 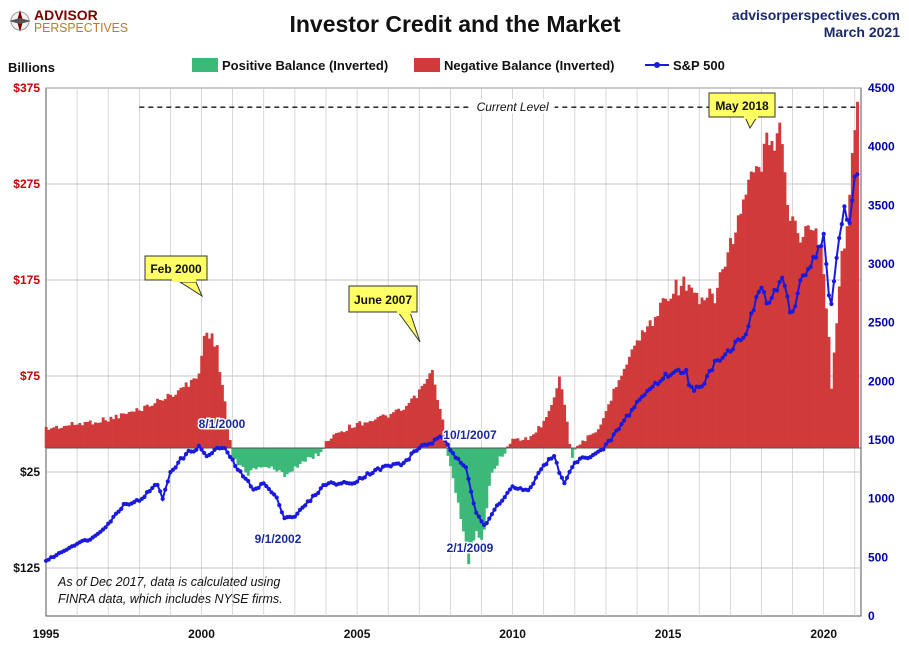 What do you see at coordinates (26, 88) in the screenshot?
I see `left-tick-label: $375` at bounding box center [26, 88].